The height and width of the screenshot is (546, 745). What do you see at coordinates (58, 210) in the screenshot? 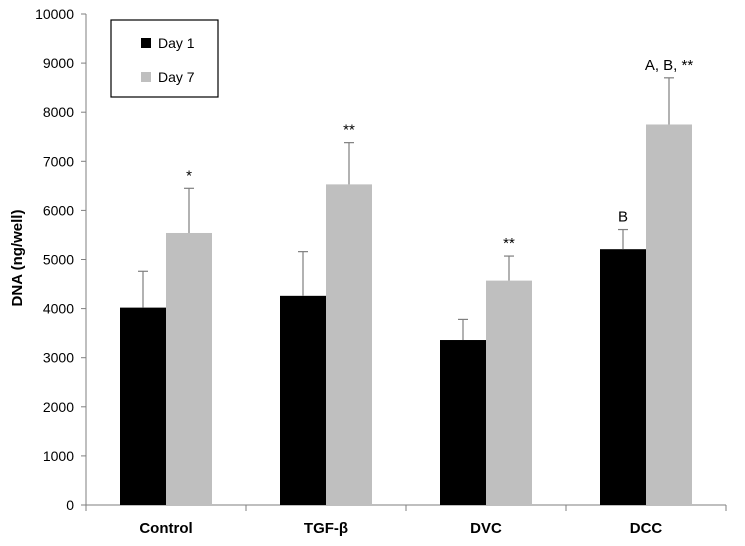
I see `y-tick-label: 6000` at bounding box center [58, 210].